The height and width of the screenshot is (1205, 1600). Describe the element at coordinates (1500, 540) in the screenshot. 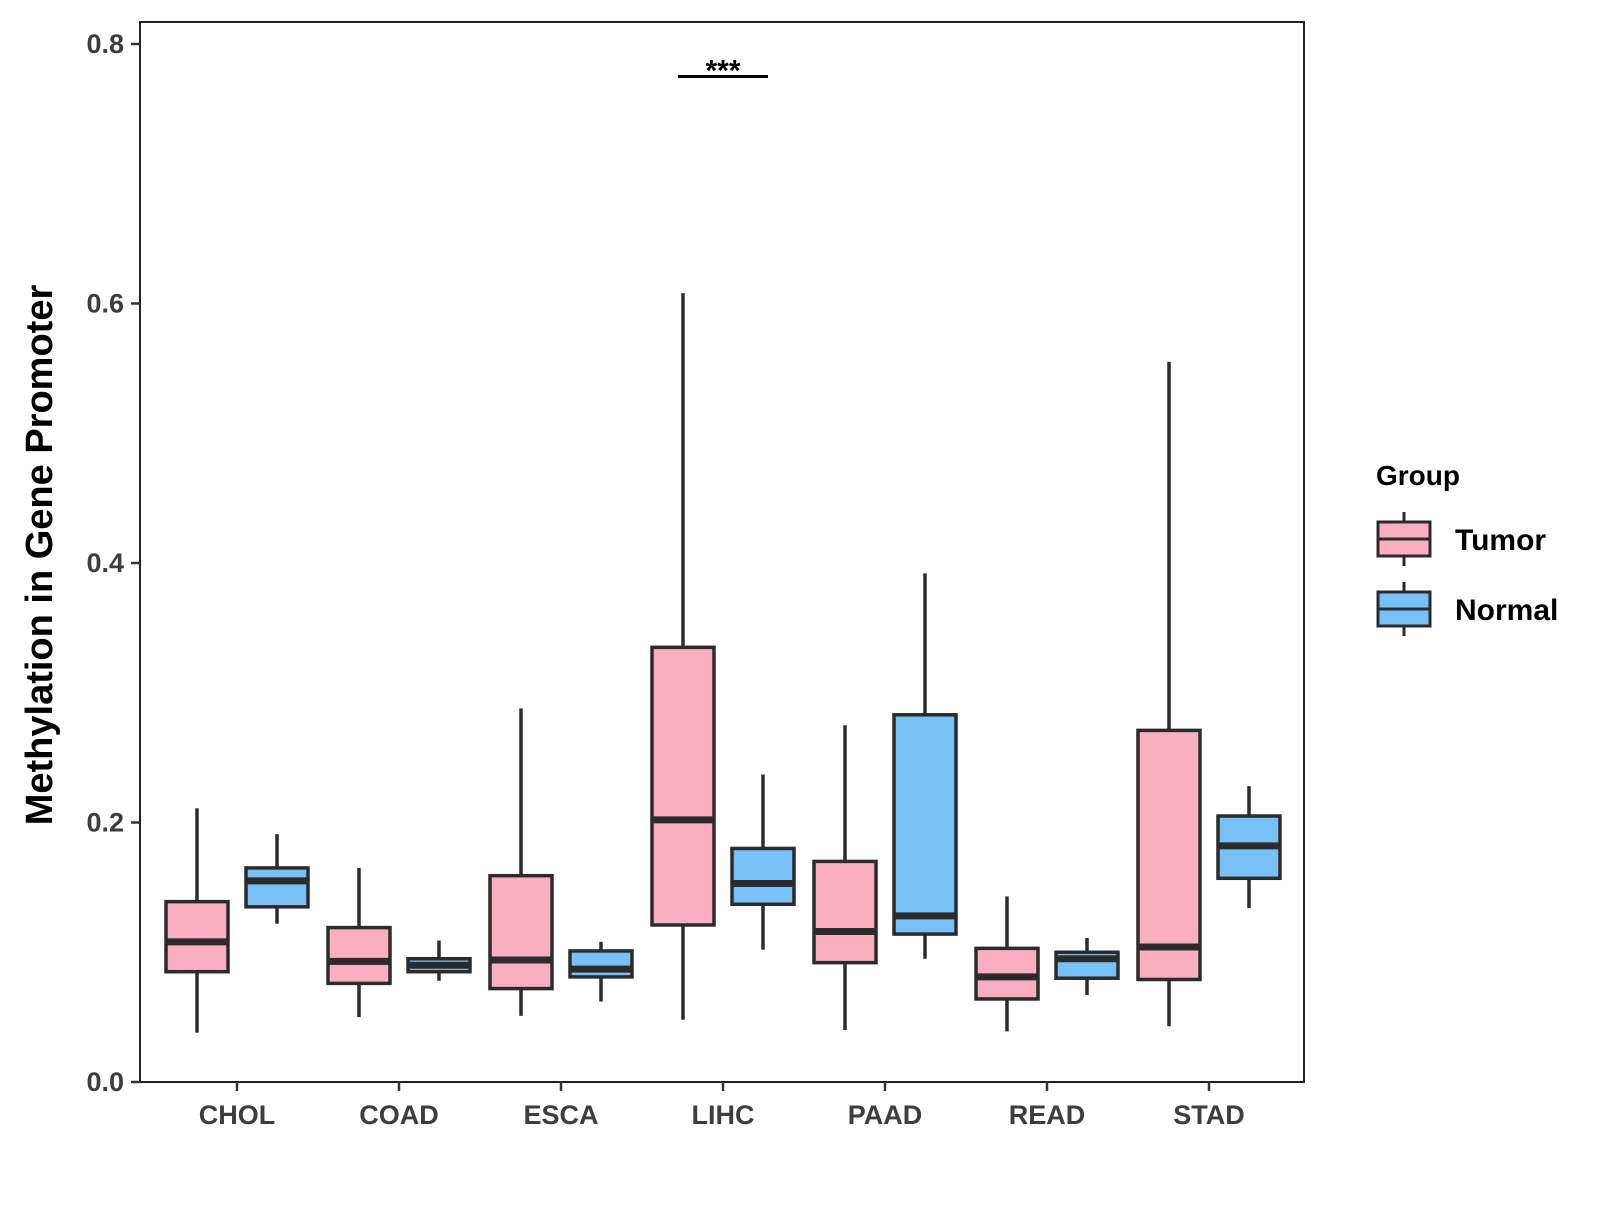

I see `legend-label: Tumor` at that location.